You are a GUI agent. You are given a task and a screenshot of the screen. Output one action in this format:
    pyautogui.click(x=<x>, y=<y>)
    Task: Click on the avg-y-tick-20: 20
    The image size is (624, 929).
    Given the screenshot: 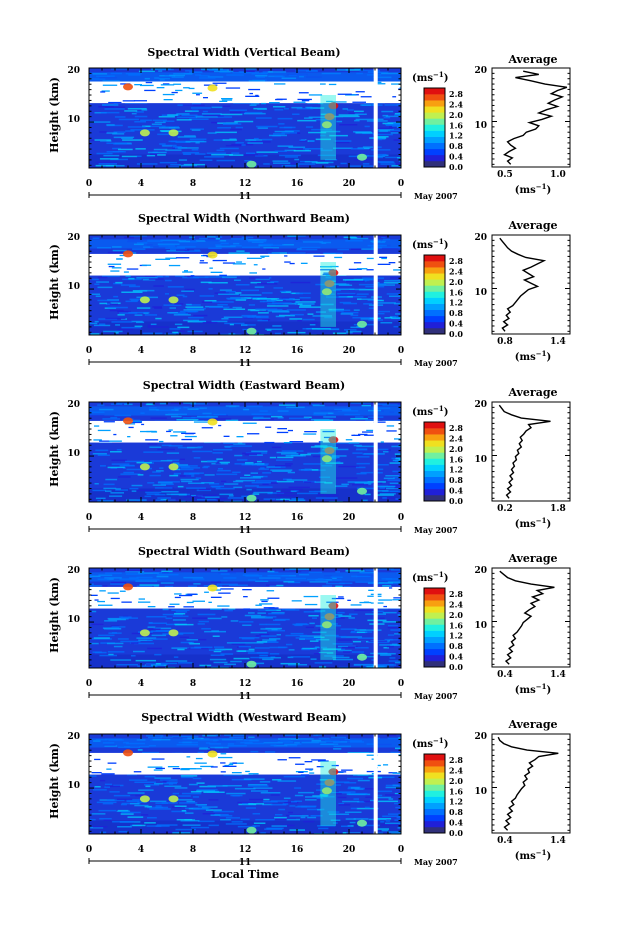 What is the action you would take?
    pyautogui.click(x=480, y=71)
    